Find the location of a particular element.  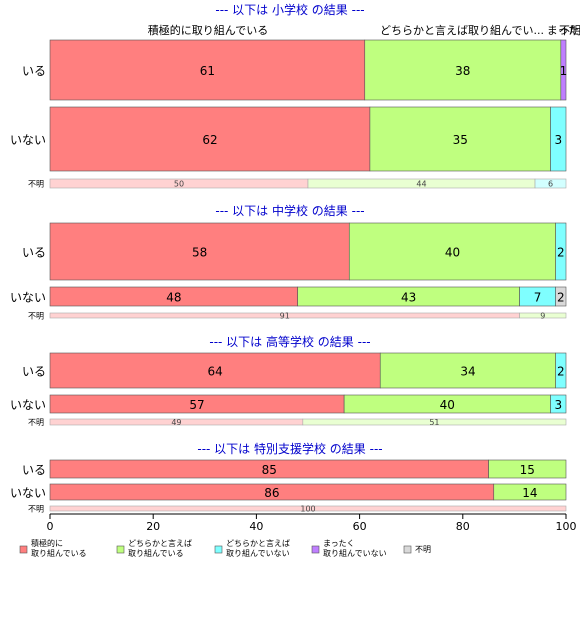

data-label: 14 is located at coordinates (529, 493).